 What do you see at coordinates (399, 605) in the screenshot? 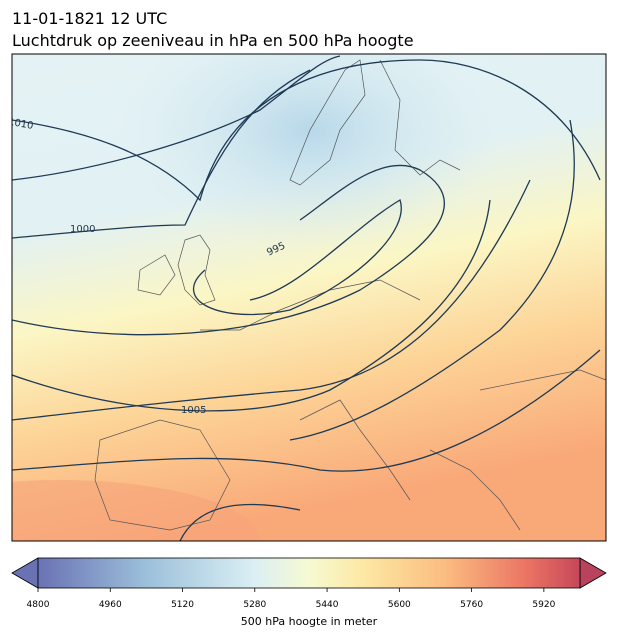
I see `colorbar-tick-label: 5600` at bounding box center [399, 605].